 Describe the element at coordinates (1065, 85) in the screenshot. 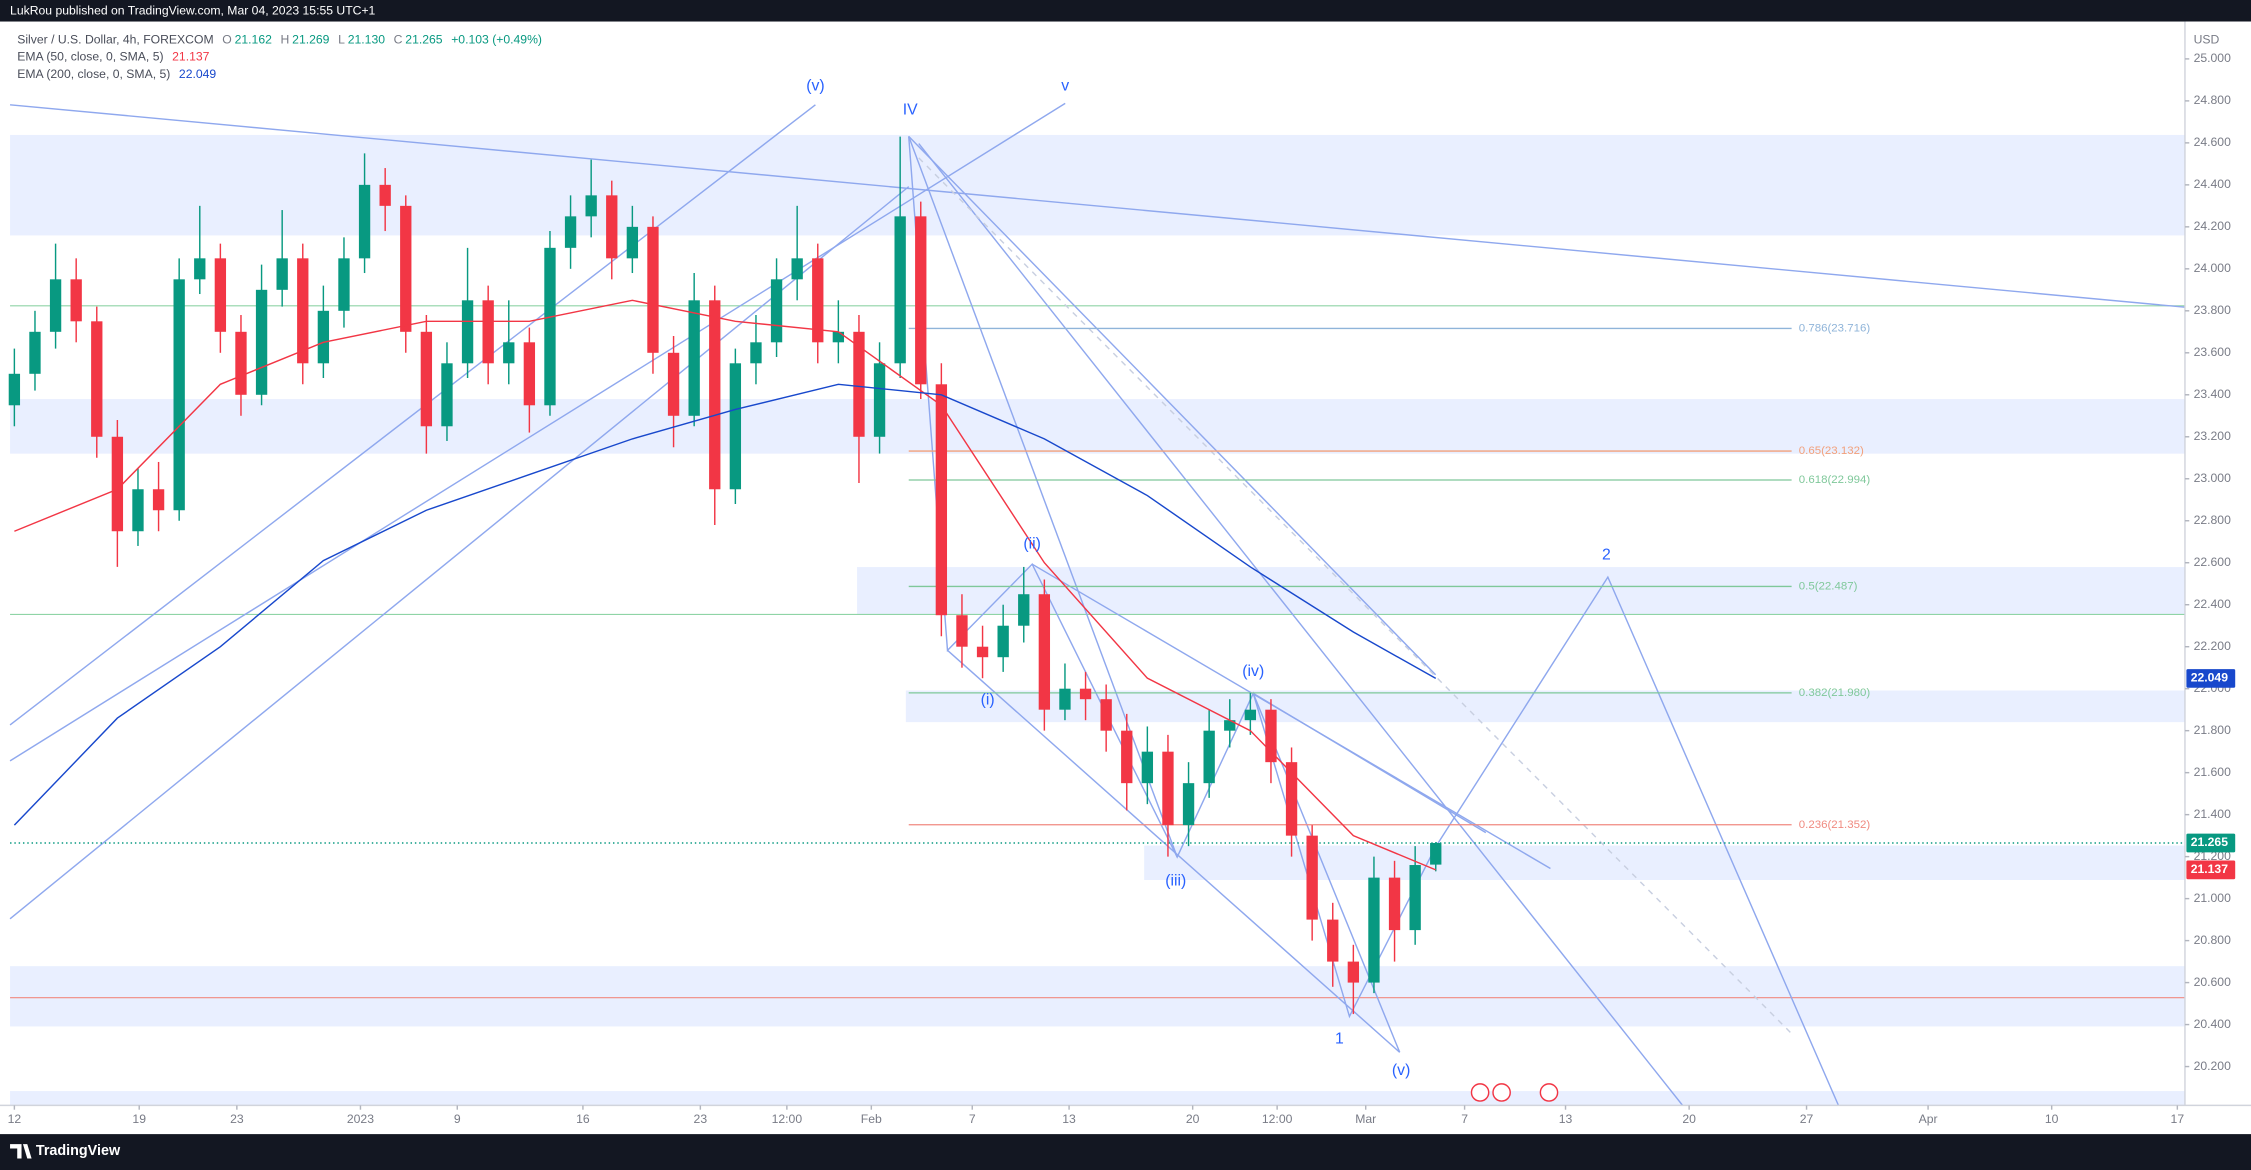

I see `wave-label: v` at that location.